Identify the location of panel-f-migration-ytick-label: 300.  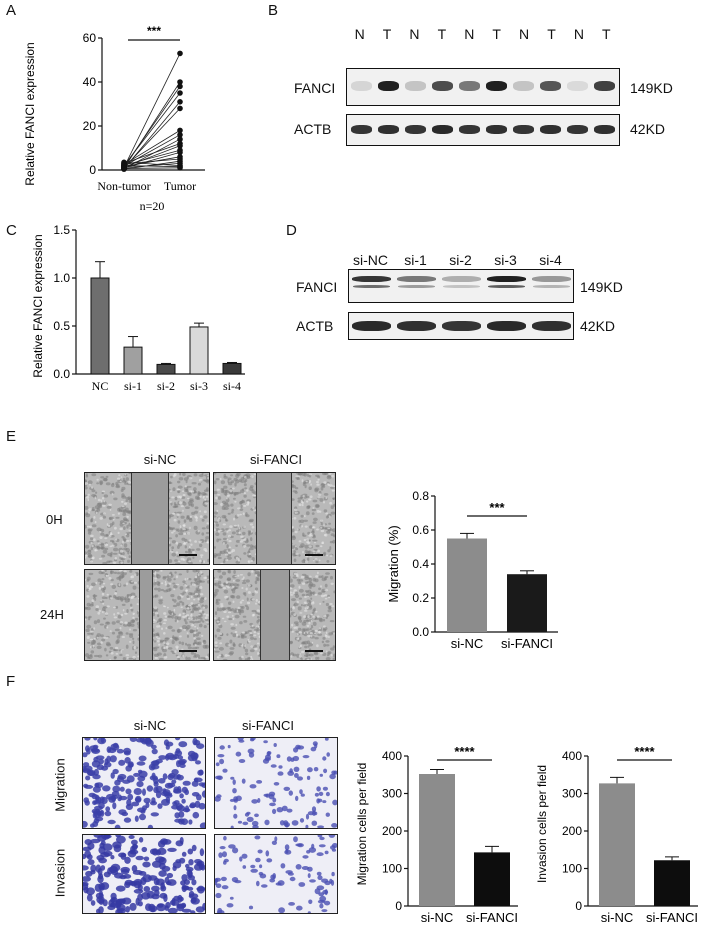
(392, 794).